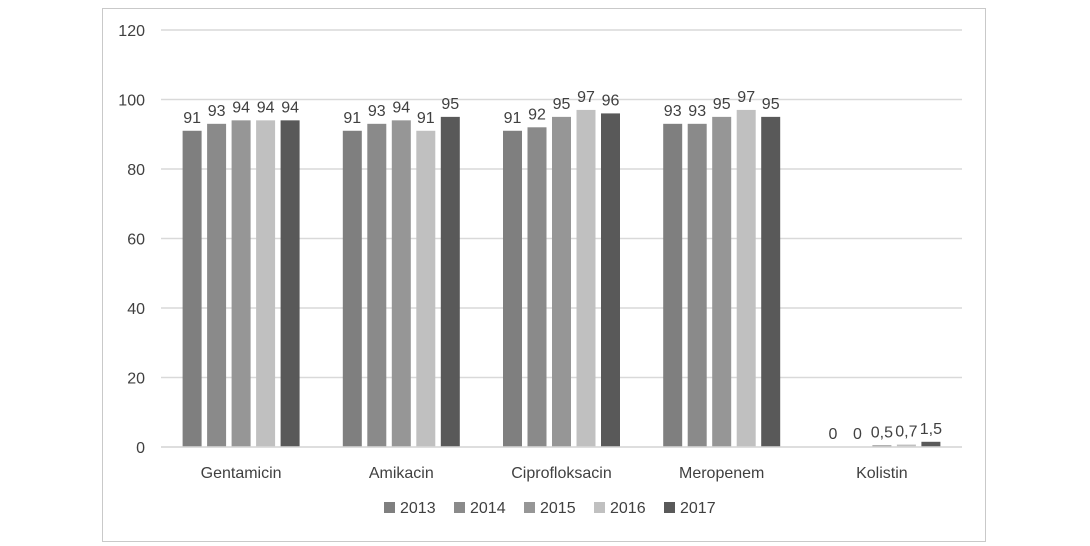 The width and height of the screenshot is (1090, 546). I want to click on x-category-label: Kolistin, so click(882, 473).